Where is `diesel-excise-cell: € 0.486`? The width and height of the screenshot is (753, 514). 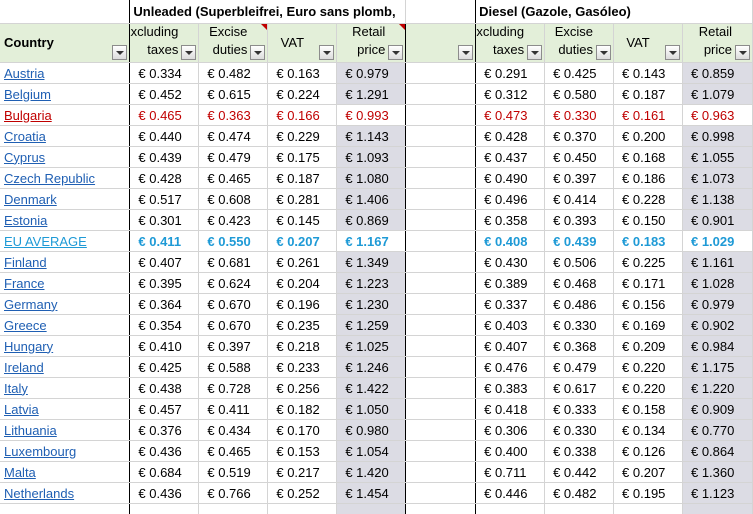 diesel-excise-cell: € 0.486 is located at coordinates (579, 304).